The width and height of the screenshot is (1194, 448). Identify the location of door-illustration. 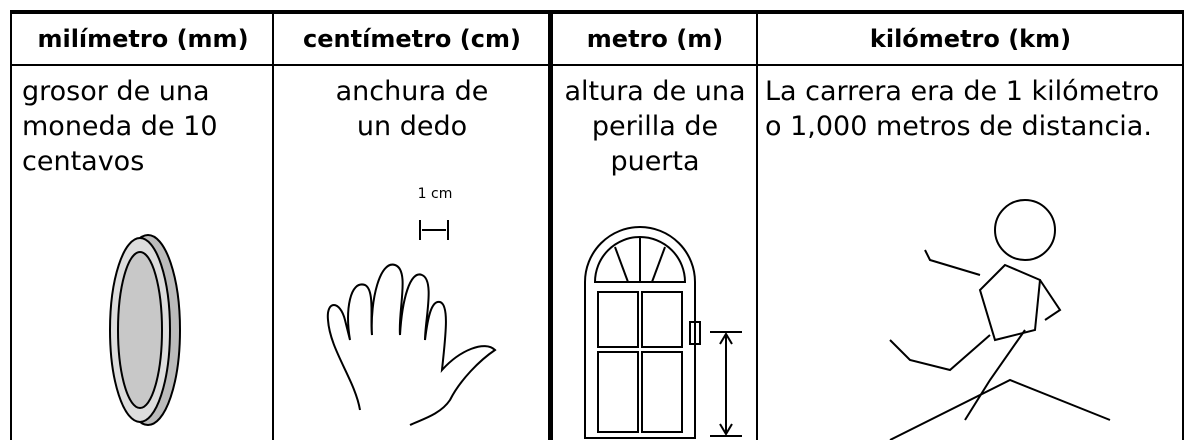
(663, 332).